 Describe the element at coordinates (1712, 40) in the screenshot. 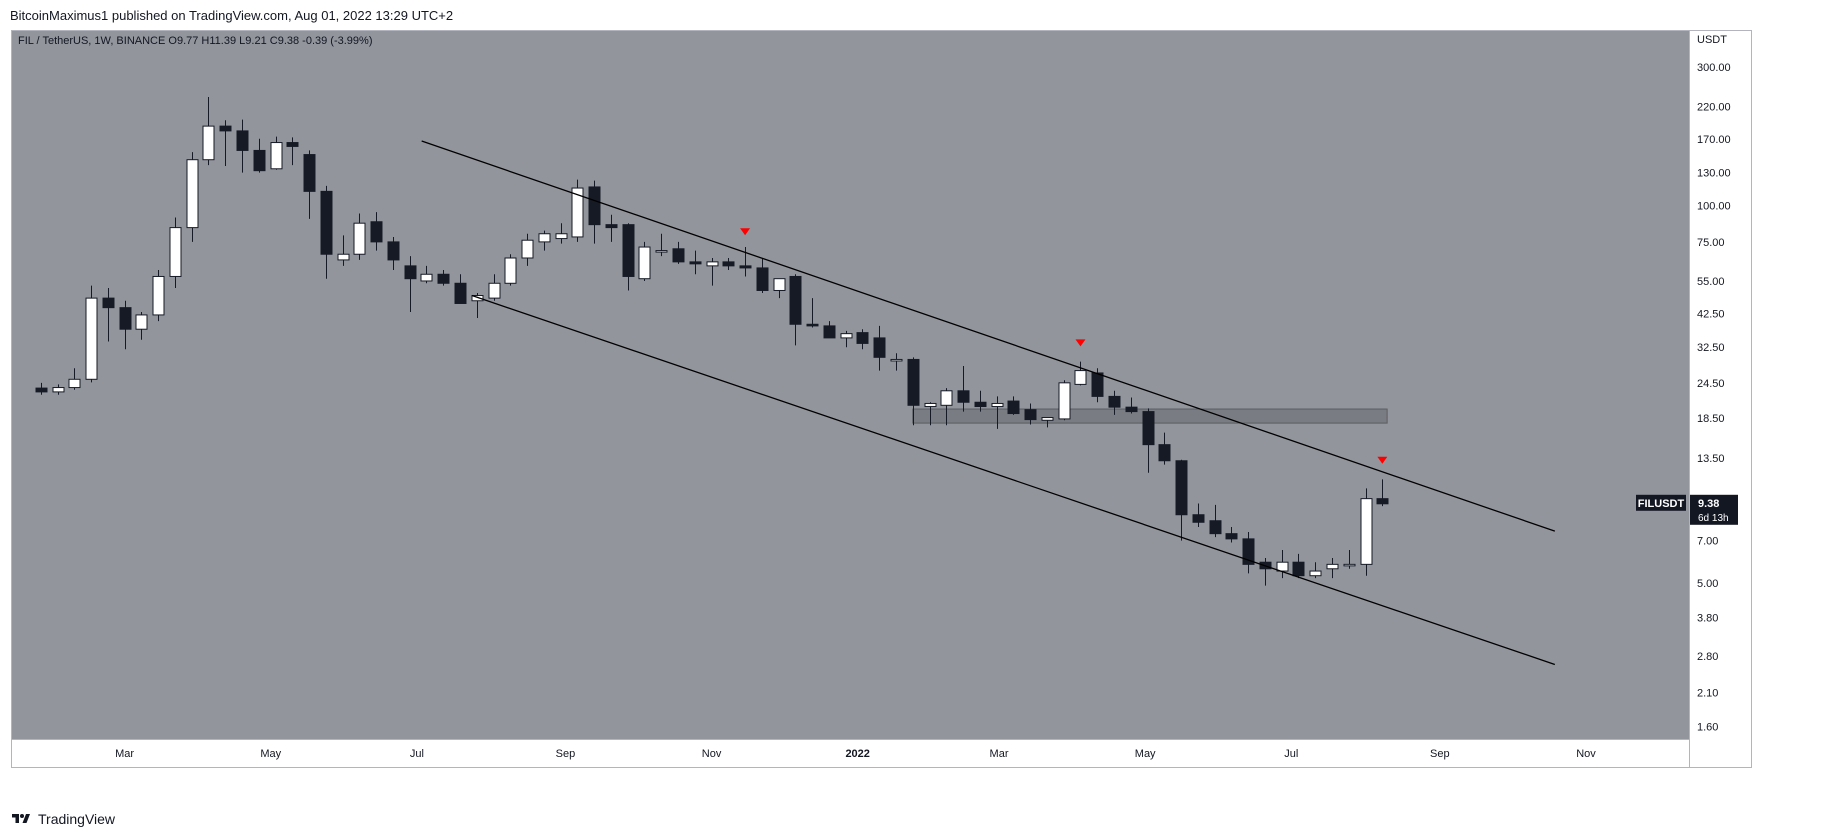

I see `y-axis-unit: USDT` at that location.